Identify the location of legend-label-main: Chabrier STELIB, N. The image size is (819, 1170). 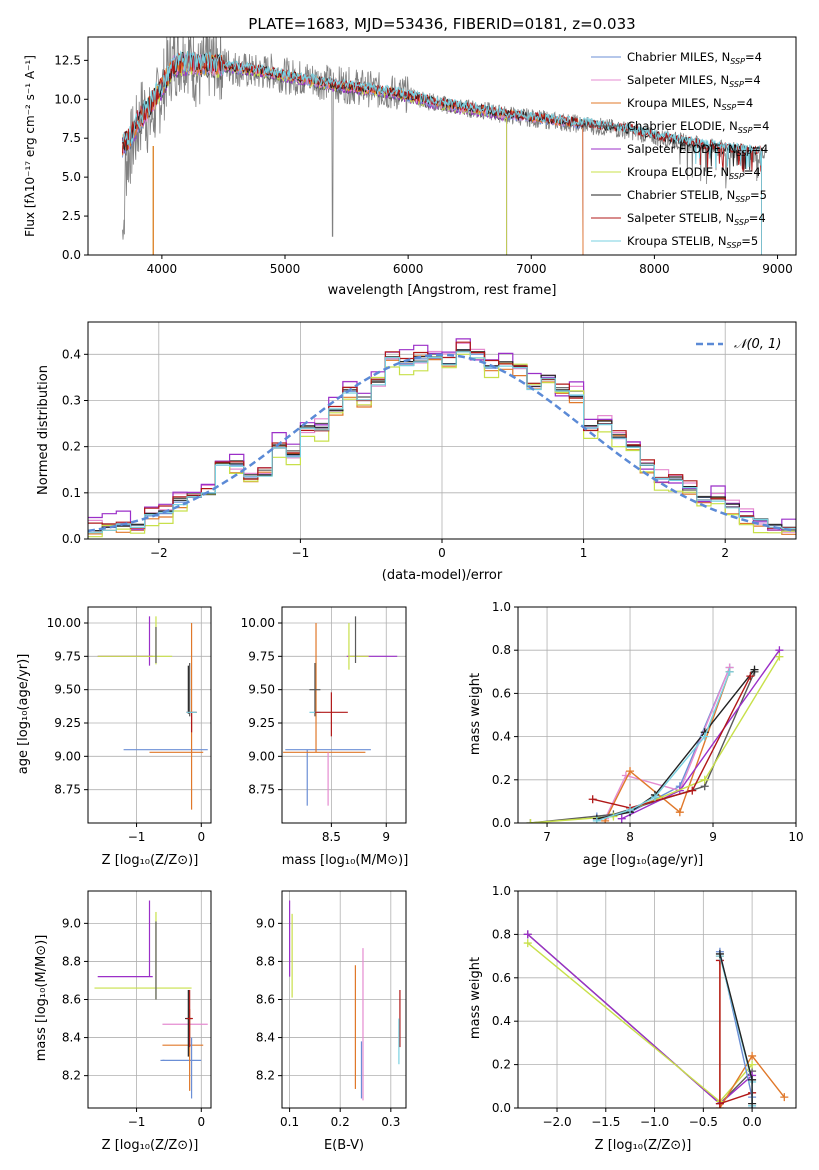
(681, 195).